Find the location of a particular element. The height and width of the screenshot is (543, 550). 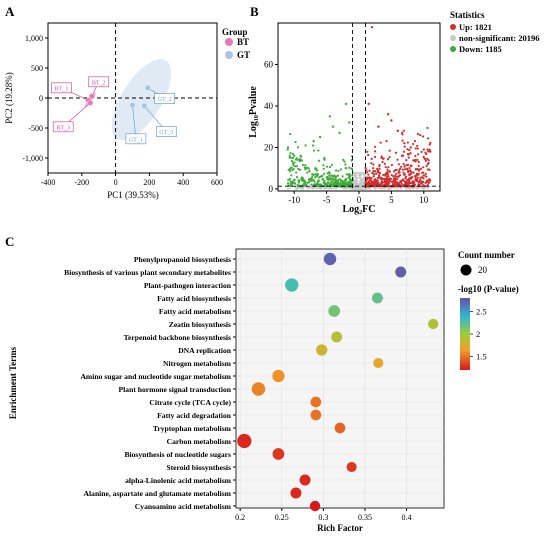

pca-point-label: BT_1 is located at coordinates (62, 89).